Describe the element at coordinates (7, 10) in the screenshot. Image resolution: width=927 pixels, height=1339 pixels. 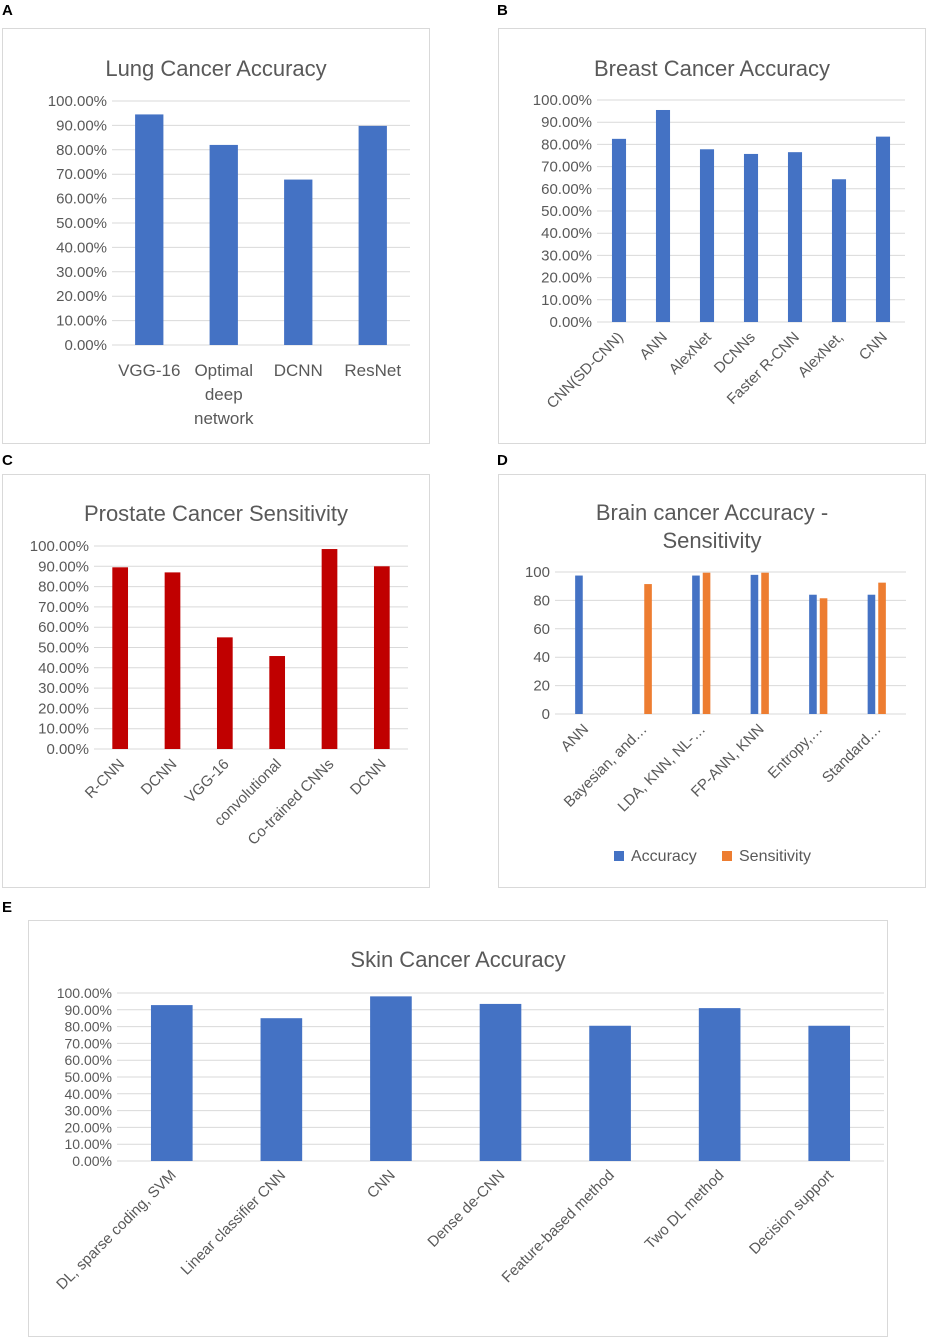
I see `panel-letter-a: A` at that location.